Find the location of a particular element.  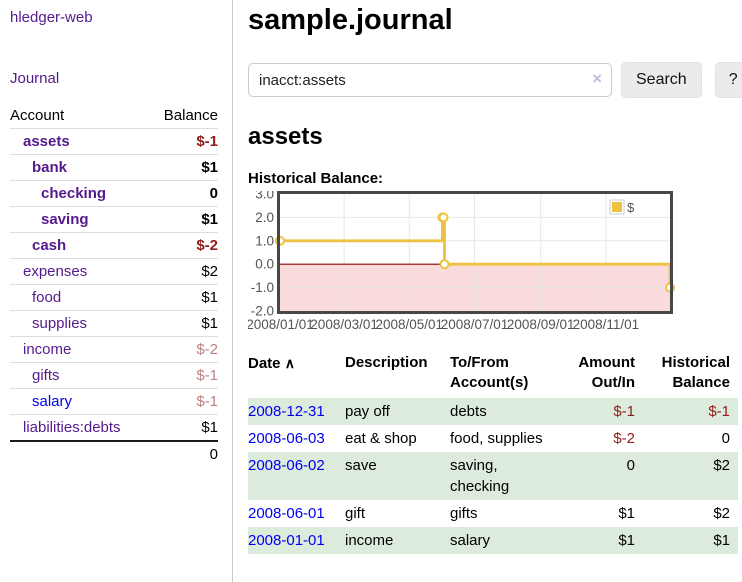

account-heading: assets is located at coordinates (285, 136).